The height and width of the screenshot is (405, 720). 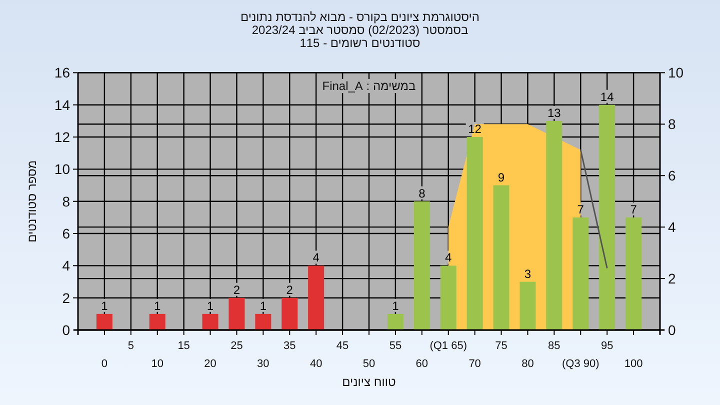 What do you see at coordinates (104, 364) in the screenshot?
I see `x-tick-label: 0` at bounding box center [104, 364].